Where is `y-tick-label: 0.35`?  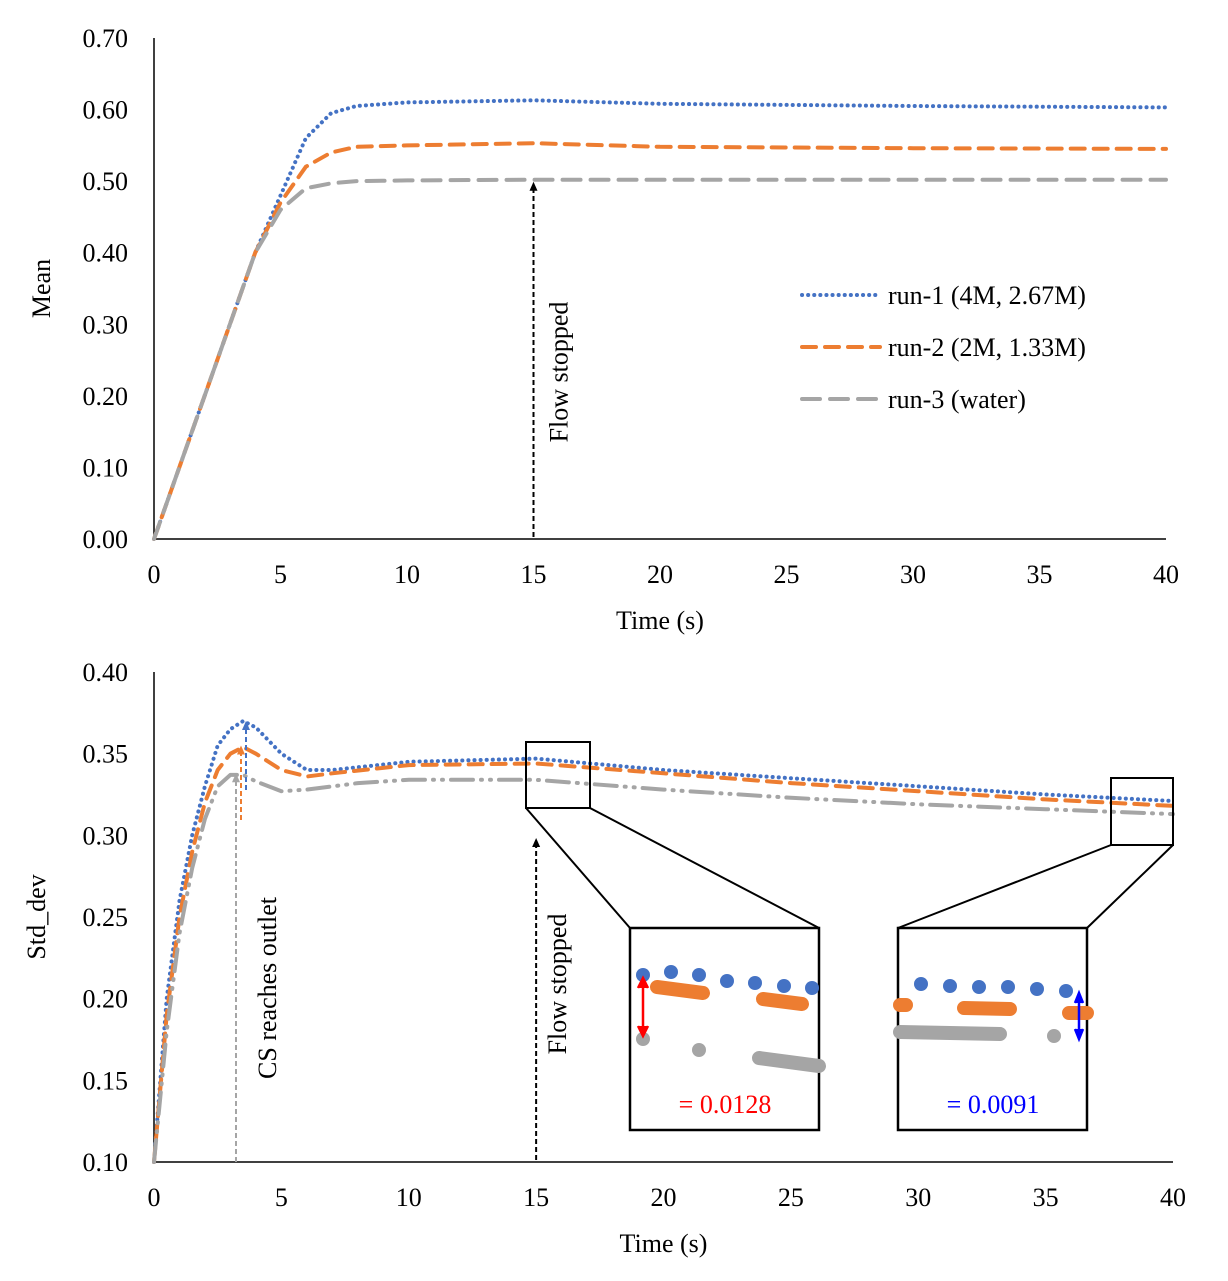
y-tick-label: 0.35 is located at coordinates (106, 754).